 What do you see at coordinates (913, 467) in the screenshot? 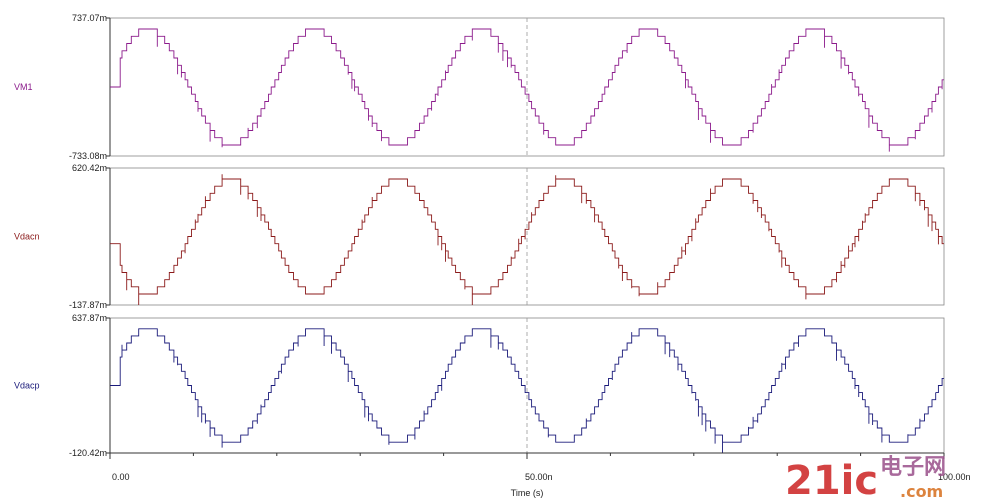
I see `watermark-chinese: 电子网` at bounding box center [913, 467].